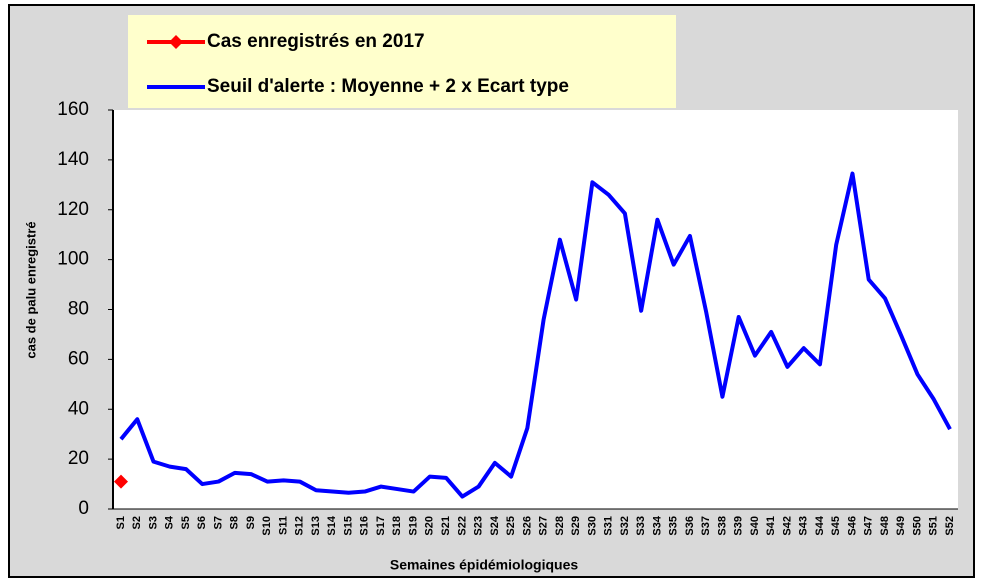 The height and width of the screenshot is (583, 985). I want to click on legend-label: Cas enregistrés en 2017, so click(316, 41).